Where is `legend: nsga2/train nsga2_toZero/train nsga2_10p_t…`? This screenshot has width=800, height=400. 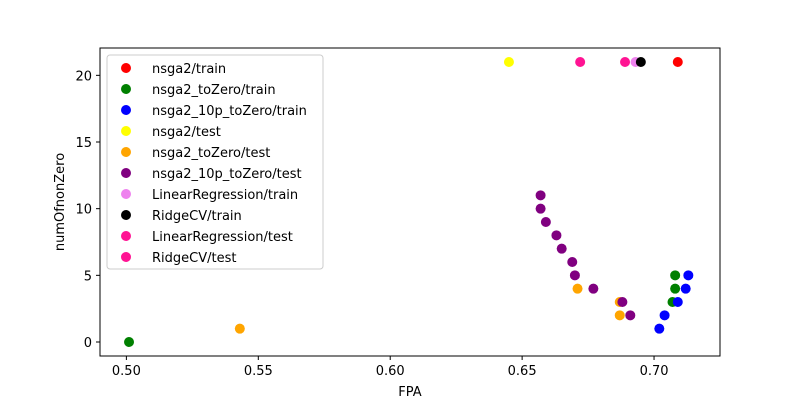 legend: nsga2/train nsga2_toZero/train nsga2_10p_t… is located at coordinates (215, 162).